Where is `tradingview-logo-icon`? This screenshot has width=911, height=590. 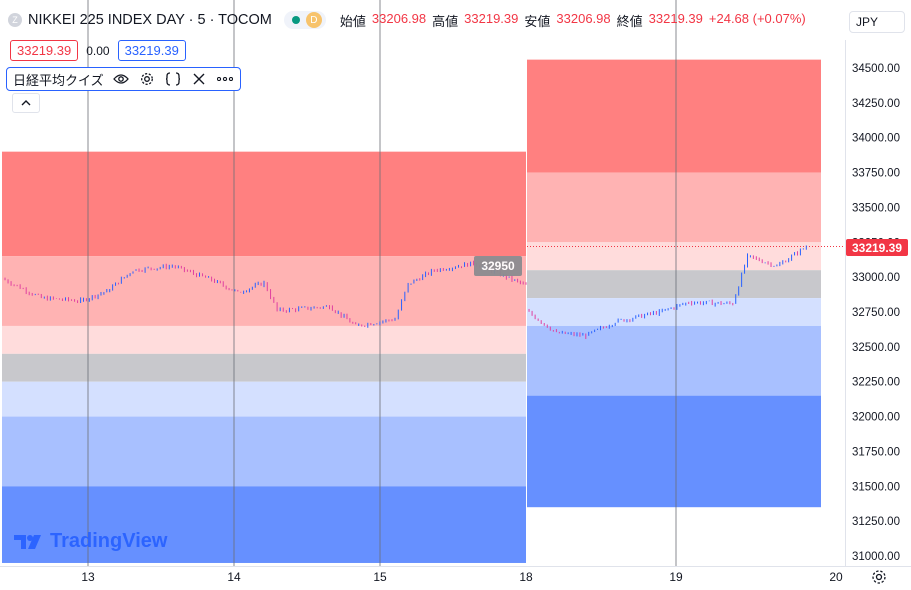
tradingview-logo-icon is located at coordinates (27, 541).